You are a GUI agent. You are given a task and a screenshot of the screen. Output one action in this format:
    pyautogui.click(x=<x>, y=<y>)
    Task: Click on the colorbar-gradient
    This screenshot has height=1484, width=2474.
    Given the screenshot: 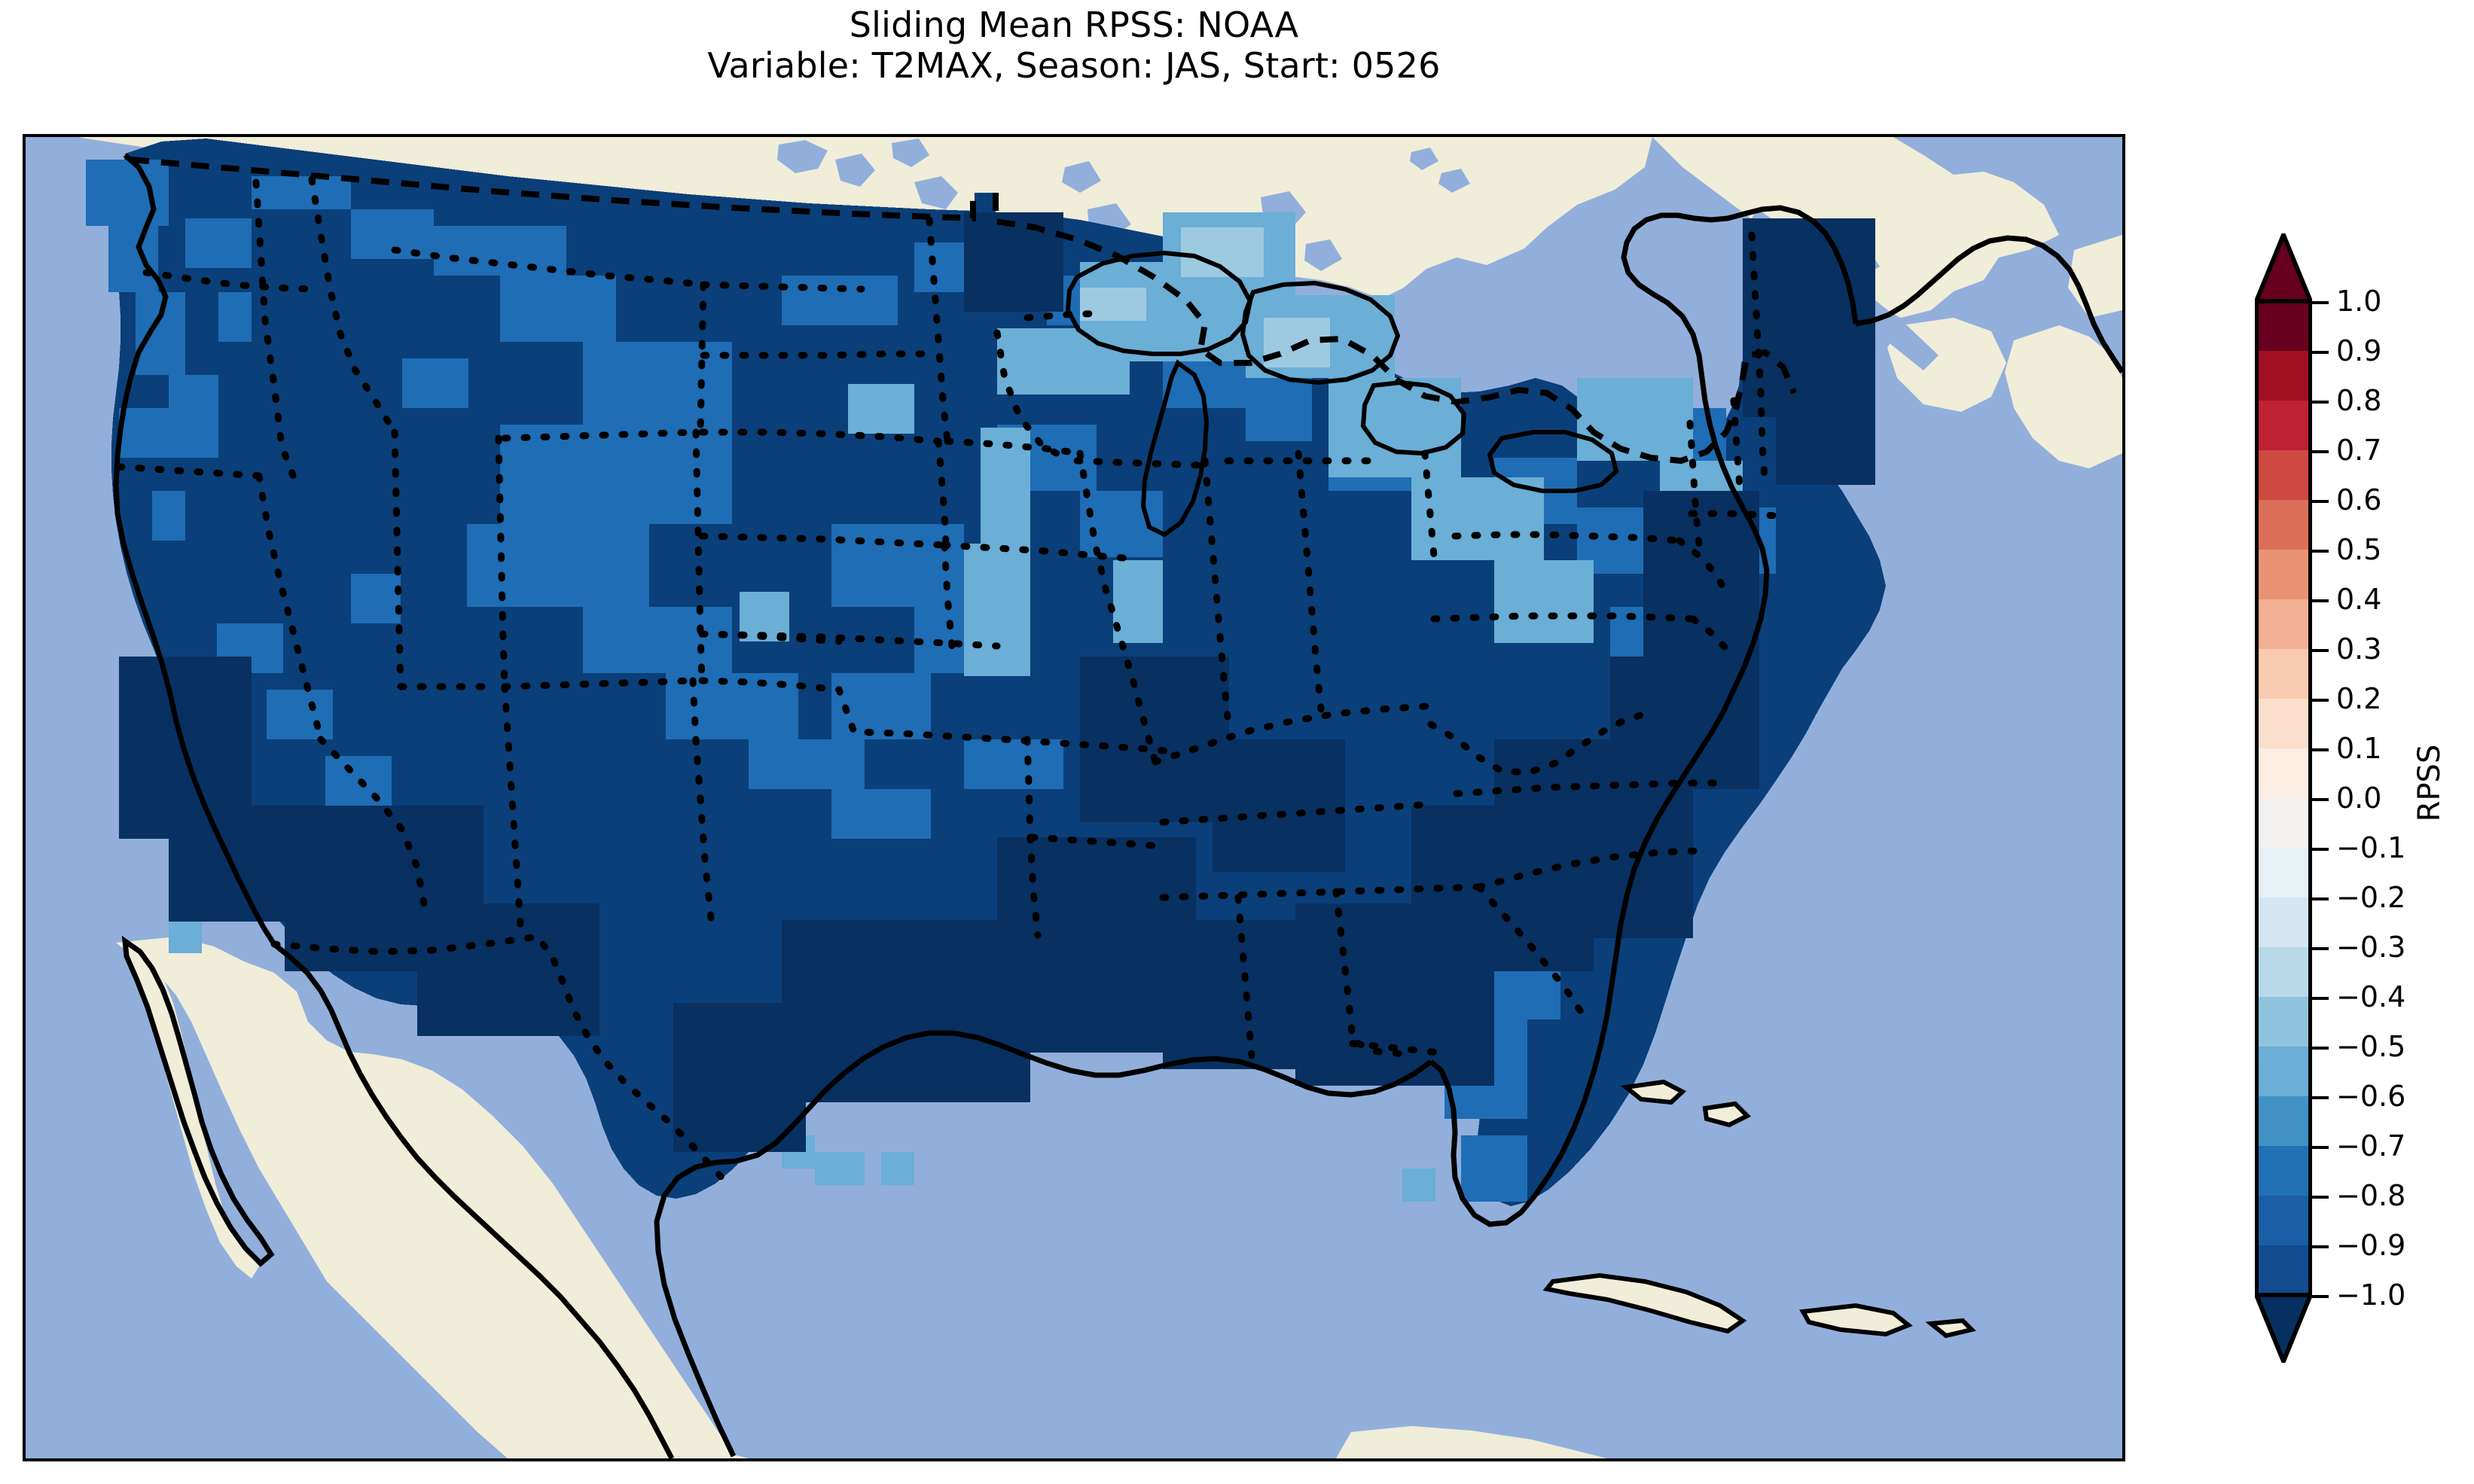 What is the action you would take?
    pyautogui.click(x=2284, y=798)
    